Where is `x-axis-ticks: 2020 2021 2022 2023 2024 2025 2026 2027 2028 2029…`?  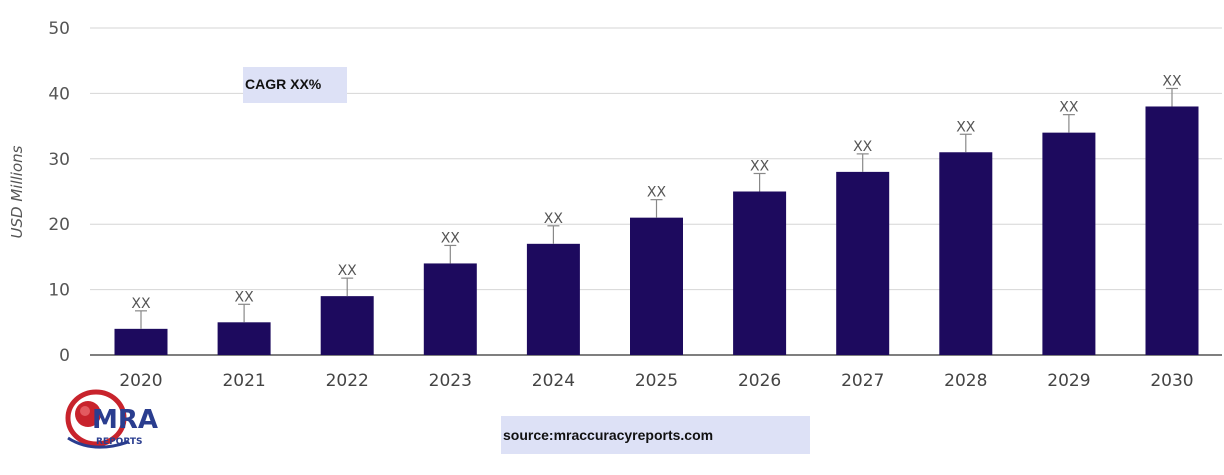
x-axis-ticks: 2020 2021 2022 2023 2024 2025 2026 2027 2028 2029… is located at coordinates (656, 381).